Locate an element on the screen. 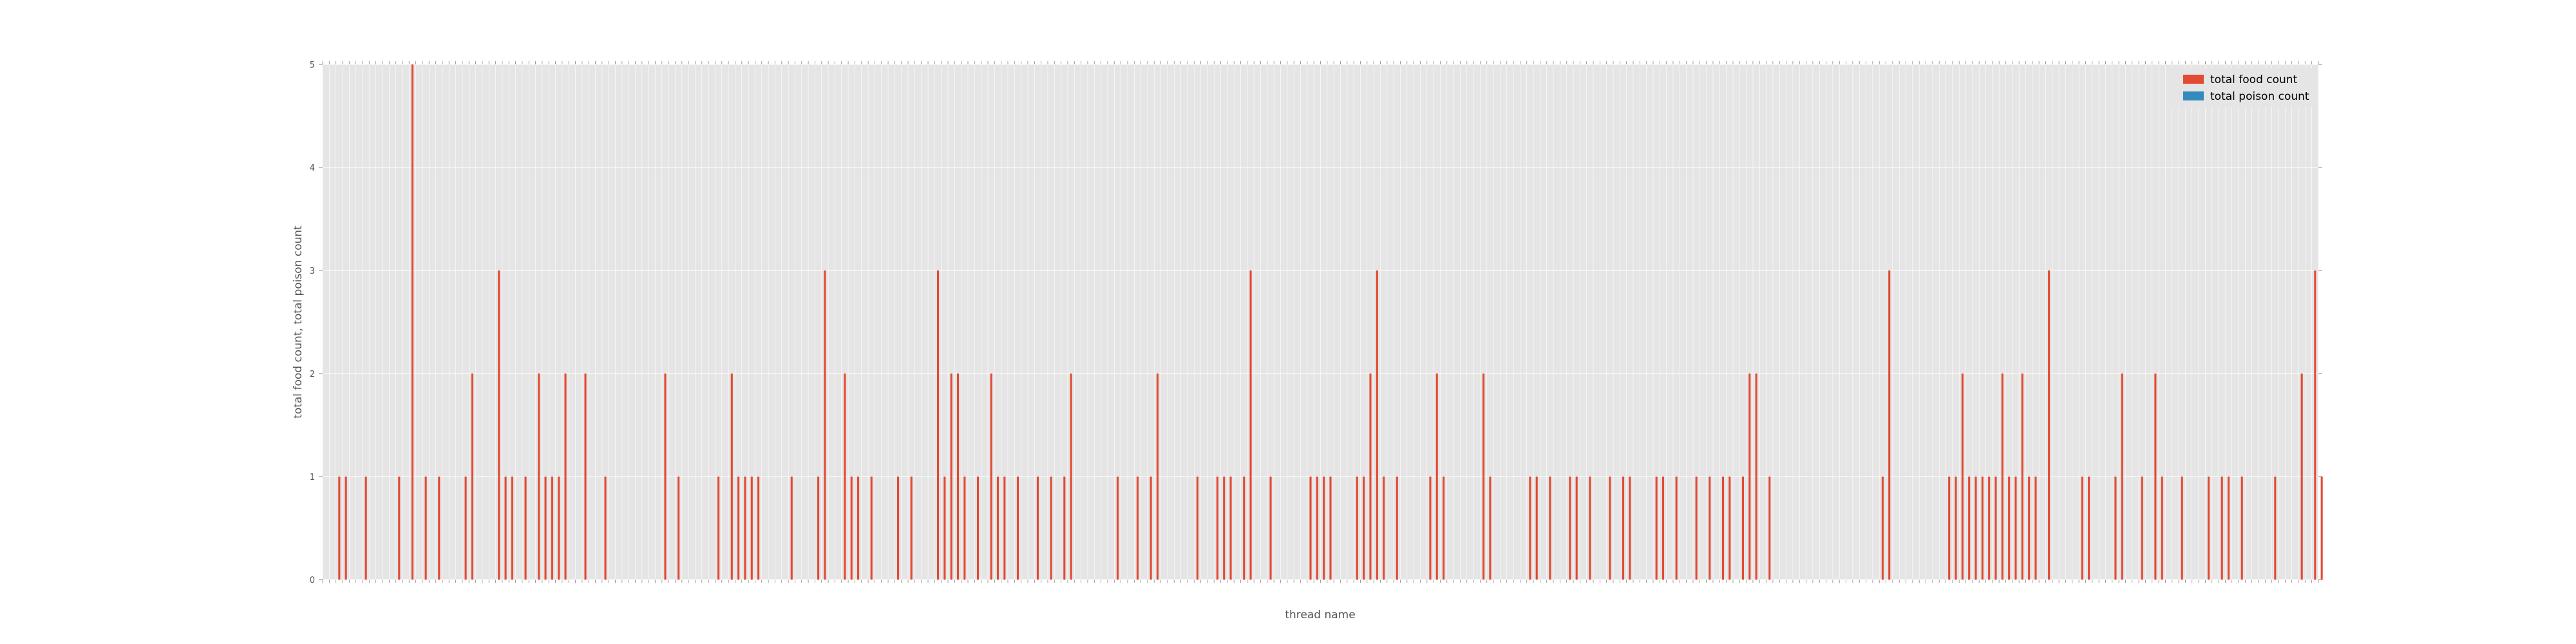 This screenshot has width=2576, height=644. y-tick-label: 2 is located at coordinates (312, 374).